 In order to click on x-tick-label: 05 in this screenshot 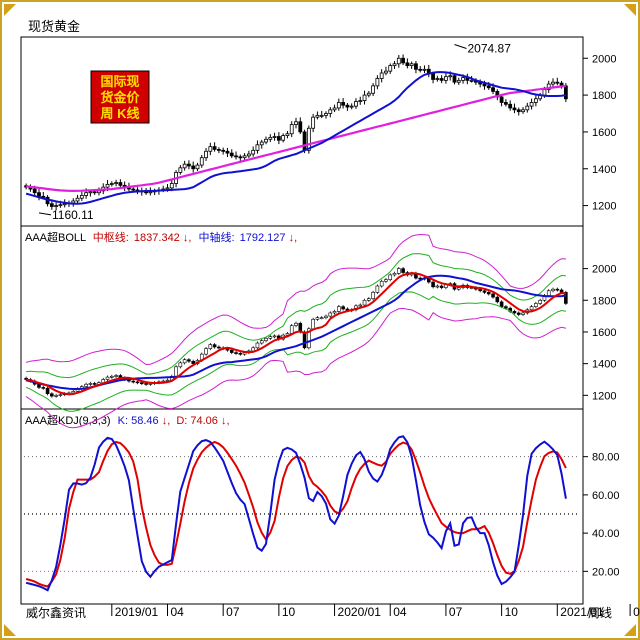, I will do `click(636, 612)`.